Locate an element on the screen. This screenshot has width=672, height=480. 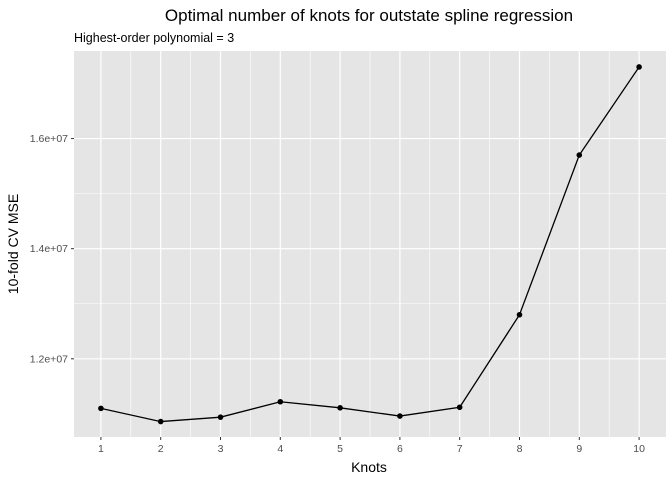
y-axis: 1.2e+07 1.4e+07 1.6e+07 is located at coordinates (52, 249).